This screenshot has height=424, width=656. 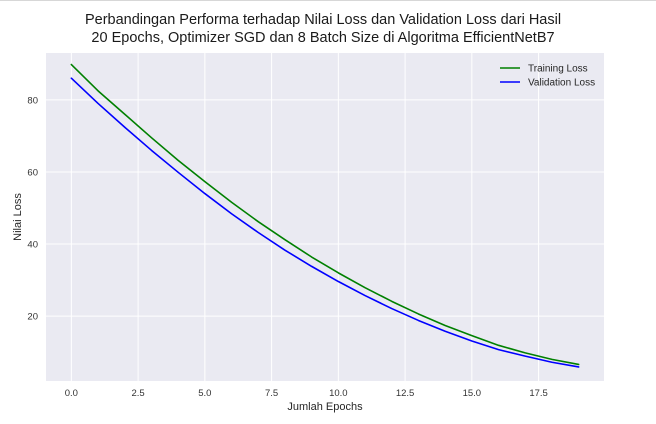 What do you see at coordinates (71, 393) in the screenshot?
I see `x-tick-label: 0.0` at bounding box center [71, 393].